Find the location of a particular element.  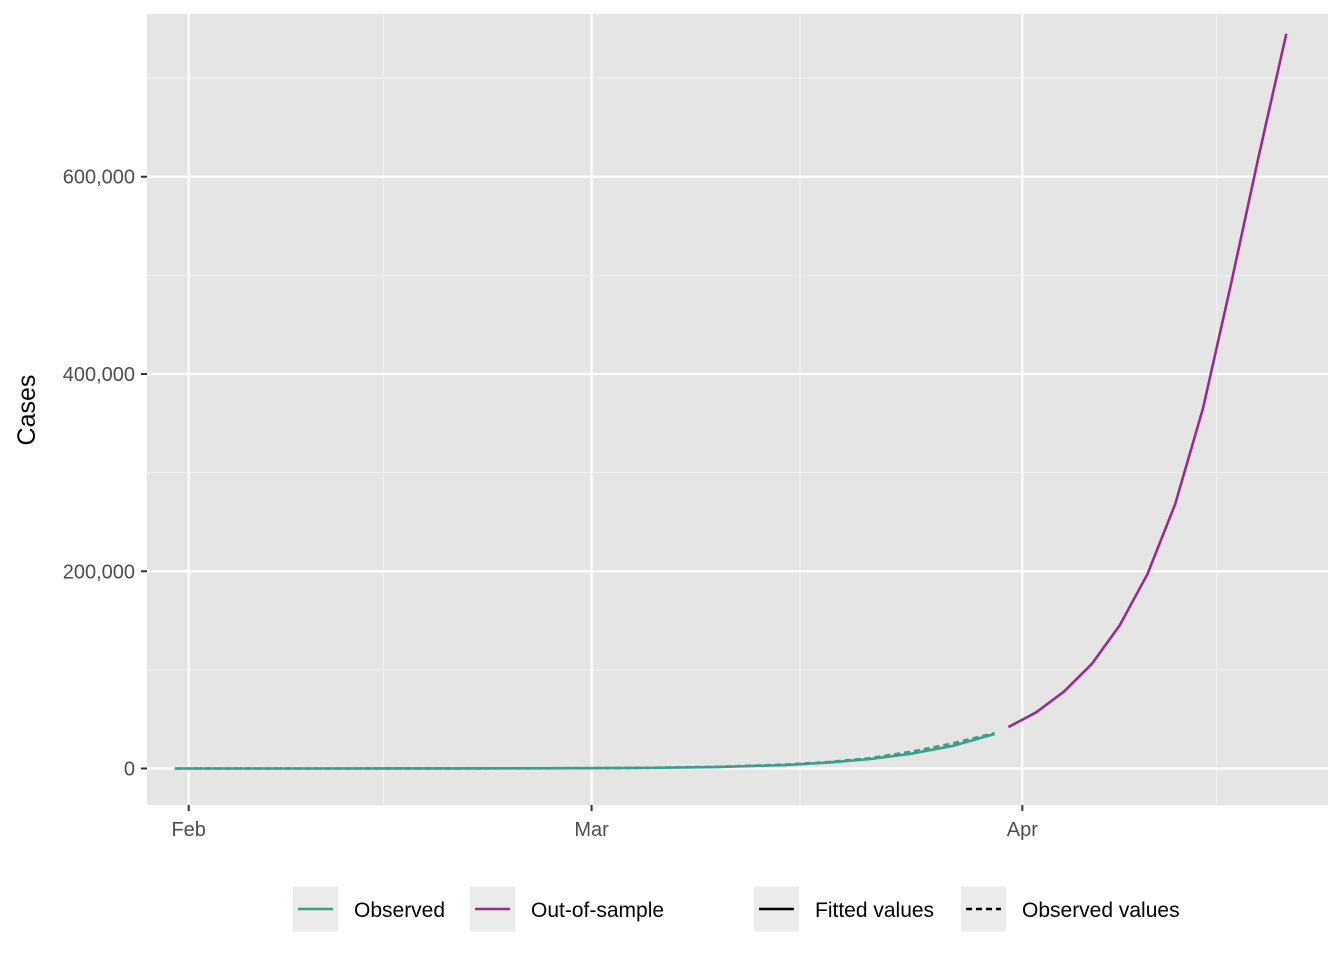

x-tick-label: Mar is located at coordinates (591, 830).